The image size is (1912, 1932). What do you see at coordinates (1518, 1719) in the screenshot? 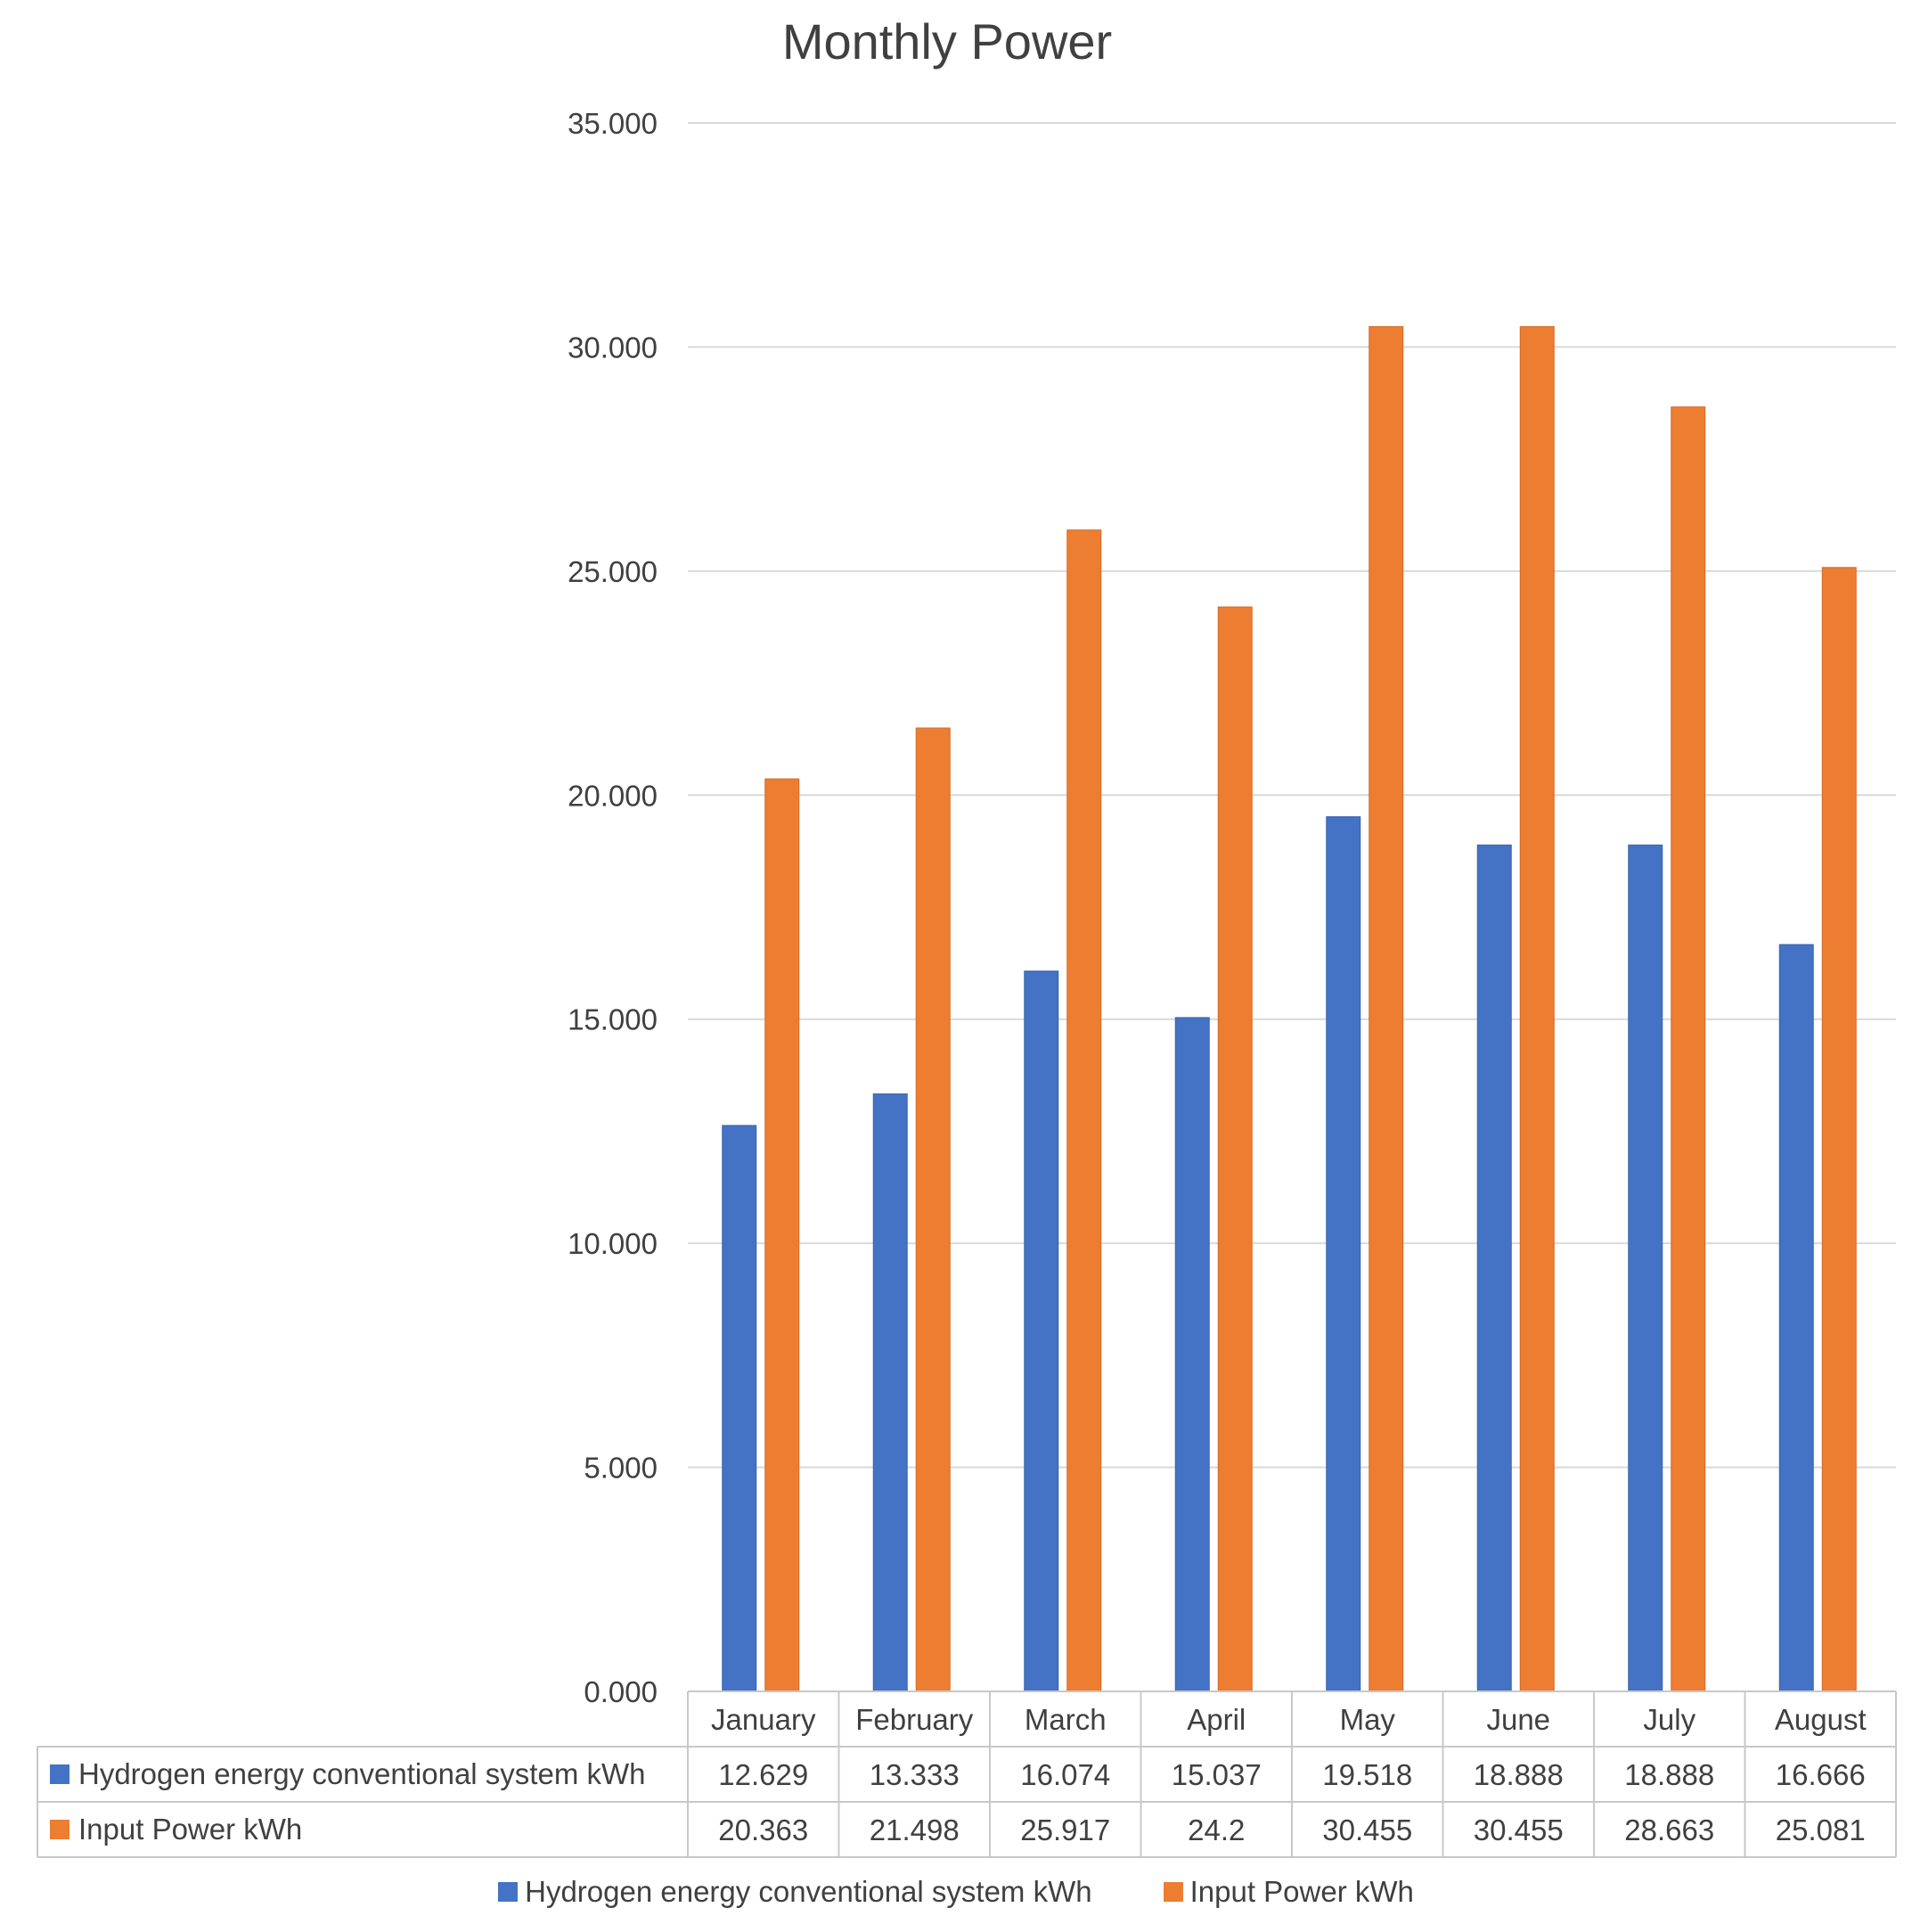
I see `x-category-label: June` at bounding box center [1518, 1719].